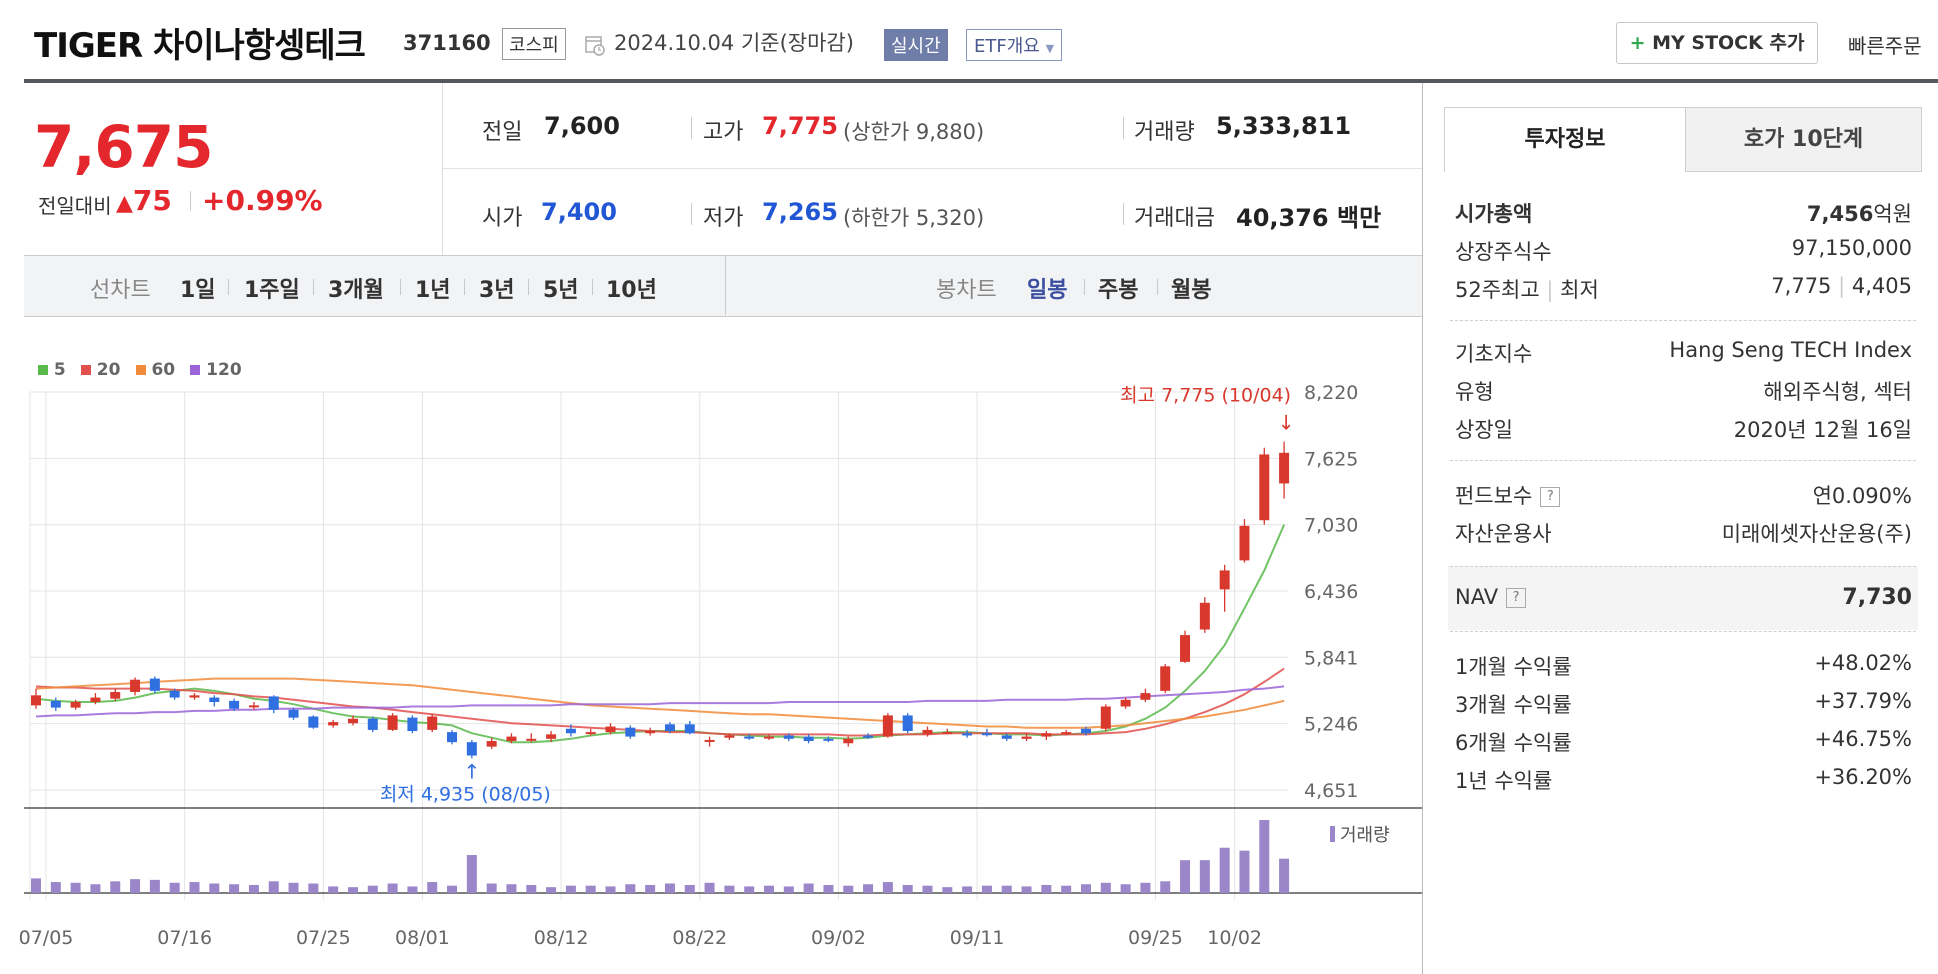 This screenshot has width=1938, height=974. I want to click on x-tick-label: 08/01, so click(422, 938).